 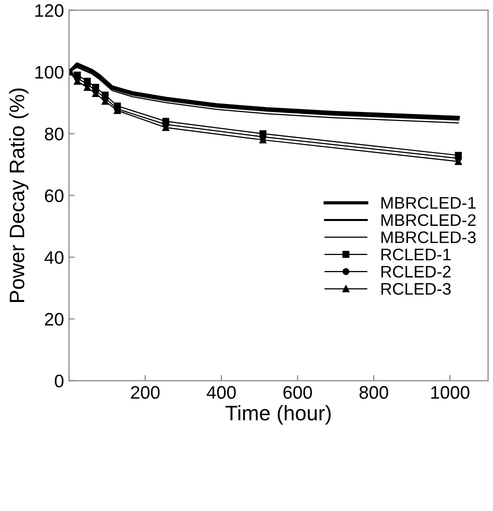 I want to click on legend-label: MBRCLED-1, so click(x=428, y=202).